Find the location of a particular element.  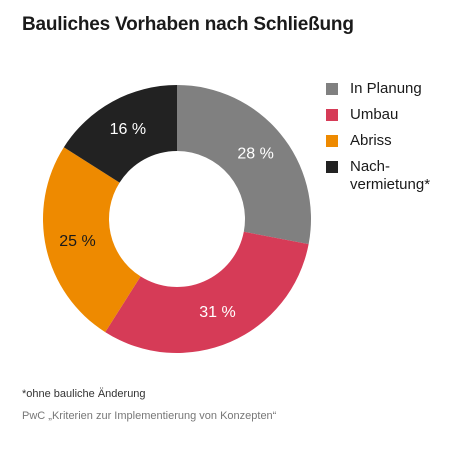

legend-label-abriss: Abriss is located at coordinates (371, 140).